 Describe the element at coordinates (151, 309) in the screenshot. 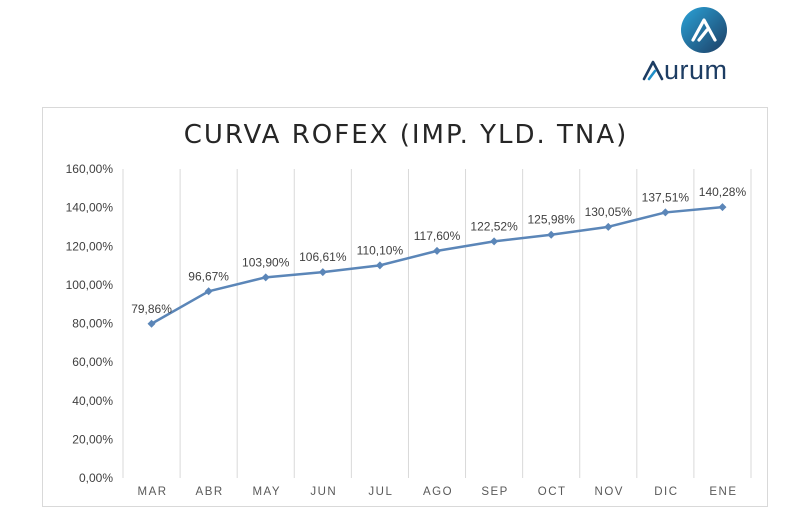

I see `data-label: 79,86%` at that location.